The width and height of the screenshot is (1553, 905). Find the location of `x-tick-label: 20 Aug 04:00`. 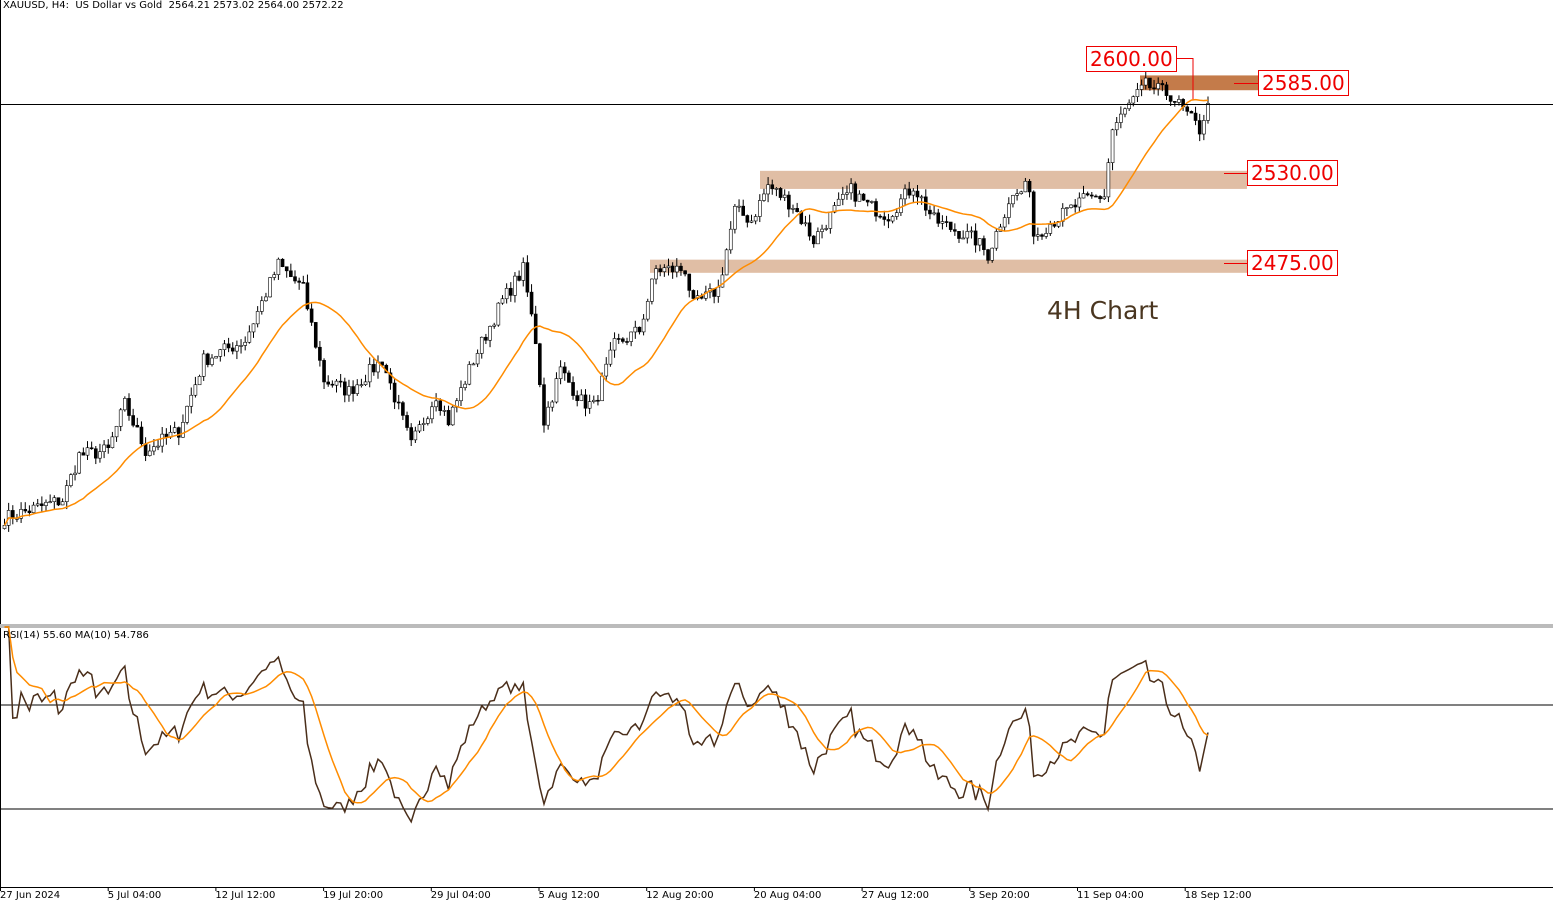

x-tick-label: 20 Aug 04:00 is located at coordinates (787, 895).